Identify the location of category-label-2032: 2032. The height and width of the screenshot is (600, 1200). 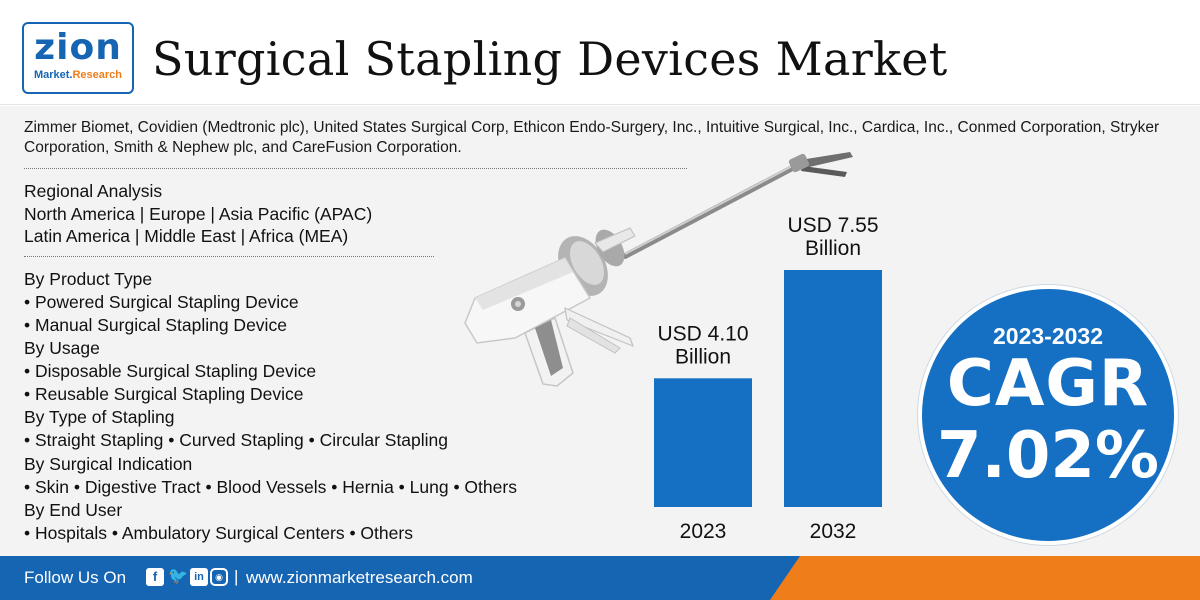
(833, 531).